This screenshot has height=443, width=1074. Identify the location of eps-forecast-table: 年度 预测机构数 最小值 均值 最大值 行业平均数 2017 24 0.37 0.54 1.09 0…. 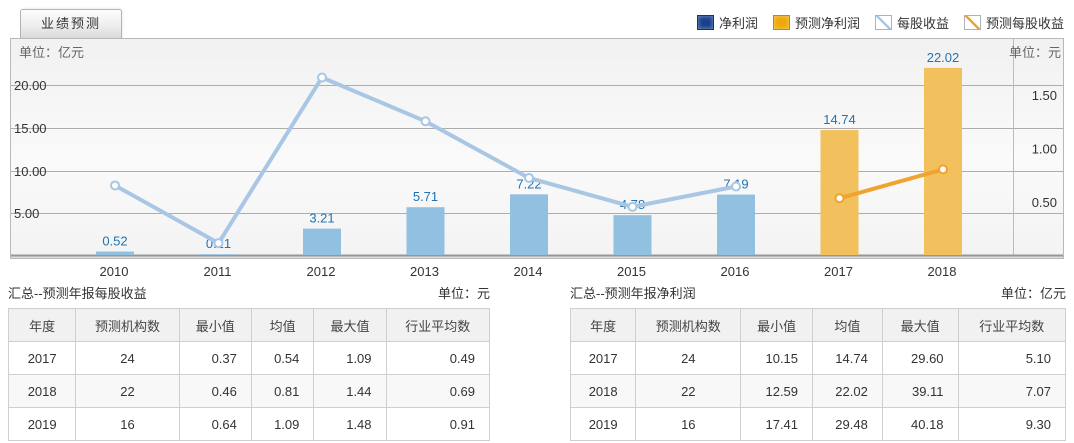
(249, 374).